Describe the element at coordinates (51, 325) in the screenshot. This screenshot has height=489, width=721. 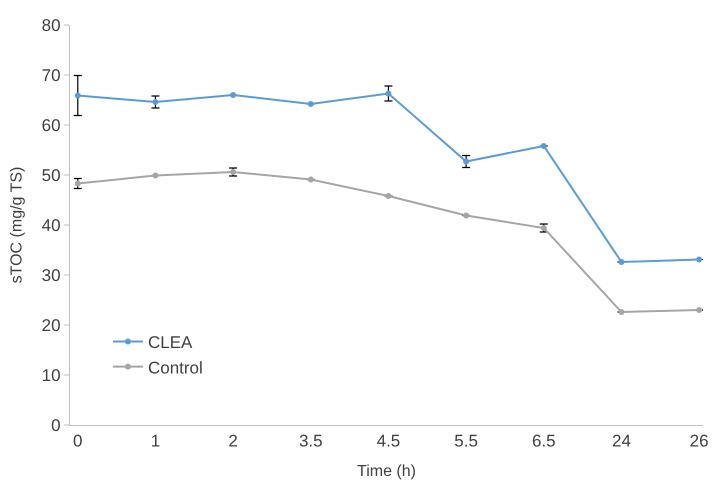
I see `y-tick-label: 20` at that location.